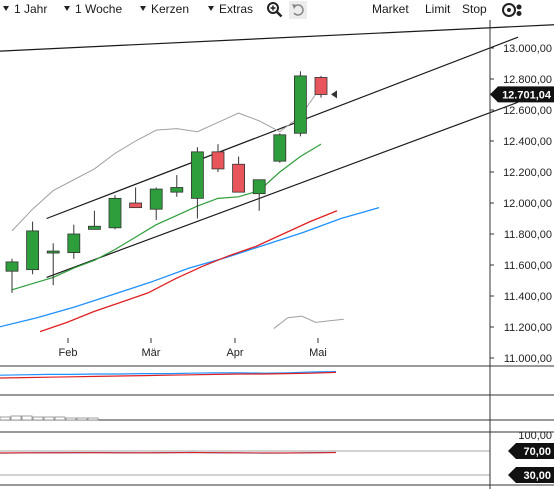 The width and height of the screenshot is (554, 489). What do you see at coordinates (527, 95) in the screenshot?
I see `last-price-label: 12.701,04` at bounding box center [527, 95].